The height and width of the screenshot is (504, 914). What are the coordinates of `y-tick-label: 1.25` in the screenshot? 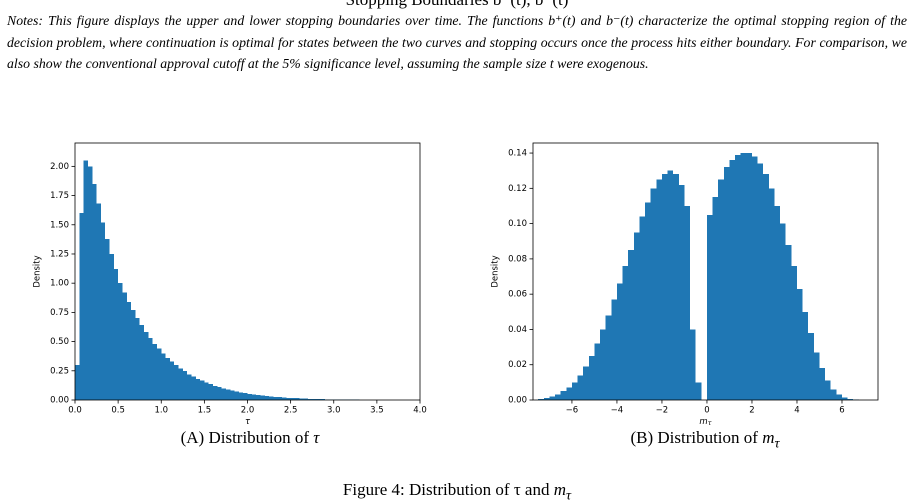 It's located at (59, 254).